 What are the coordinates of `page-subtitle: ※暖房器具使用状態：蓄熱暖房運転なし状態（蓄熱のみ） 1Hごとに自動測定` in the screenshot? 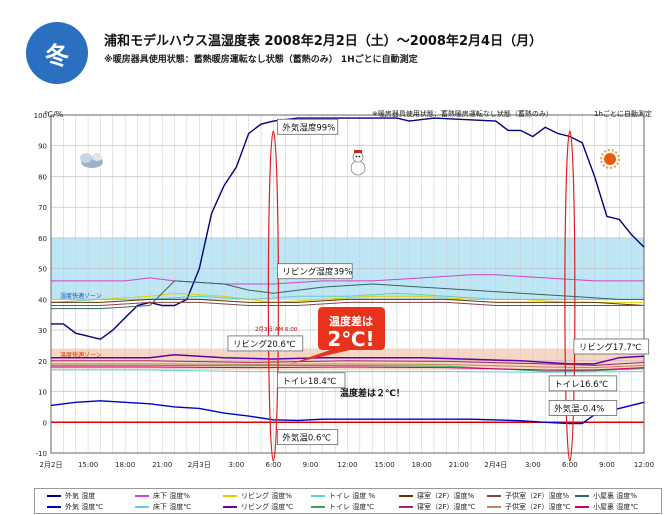 It's located at (261, 60).